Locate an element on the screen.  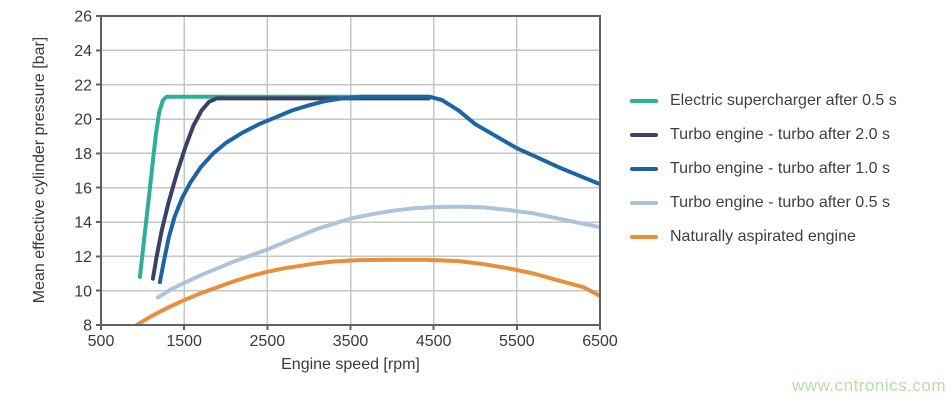
y-tick-label: 22 is located at coordinates (83, 85).